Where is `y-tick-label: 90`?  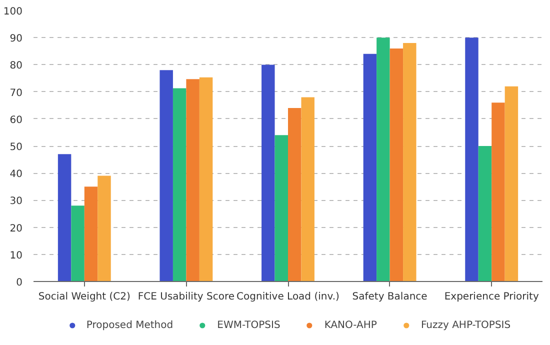
y-tick-label: 90 is located at coordinates (16, 39).